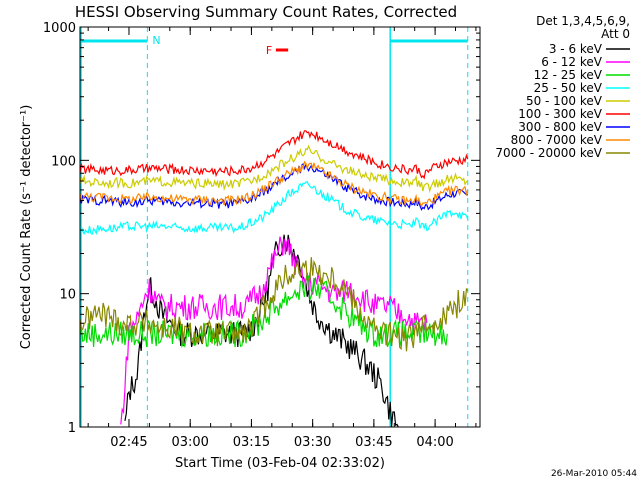 This screenshot has height=480, width=640. Describe the element at coordinates (189, 442) in the screenshot. I see `x-tick-label: 03:00` at that location.